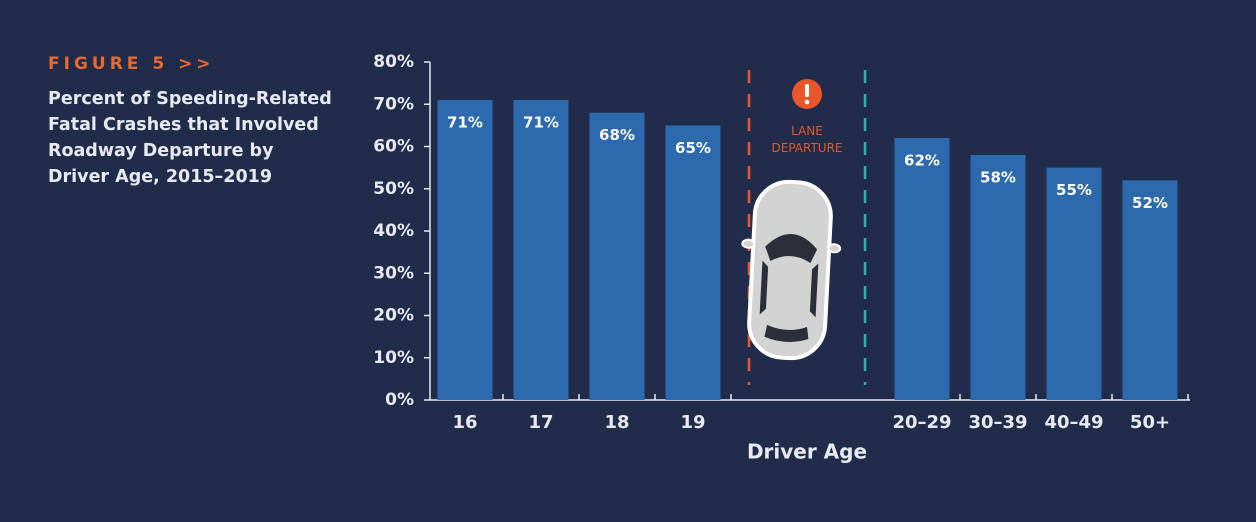  Describe the element at coordinates (1073, 422) in the screenshot. I see `x-tick-label: 40–49` at that location.